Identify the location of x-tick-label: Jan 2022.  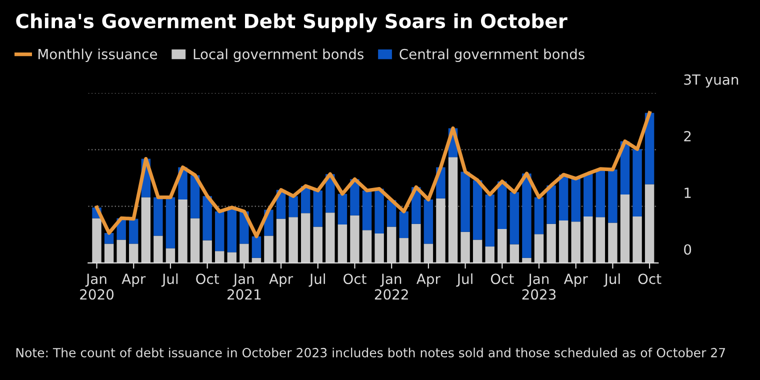
(391, 287).